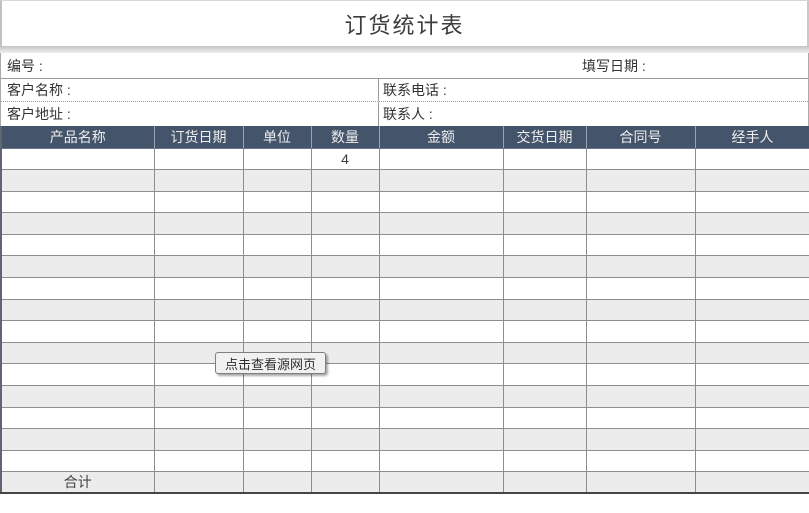  I want to click on header-cell-6: 交货日期, so click(544, 137).